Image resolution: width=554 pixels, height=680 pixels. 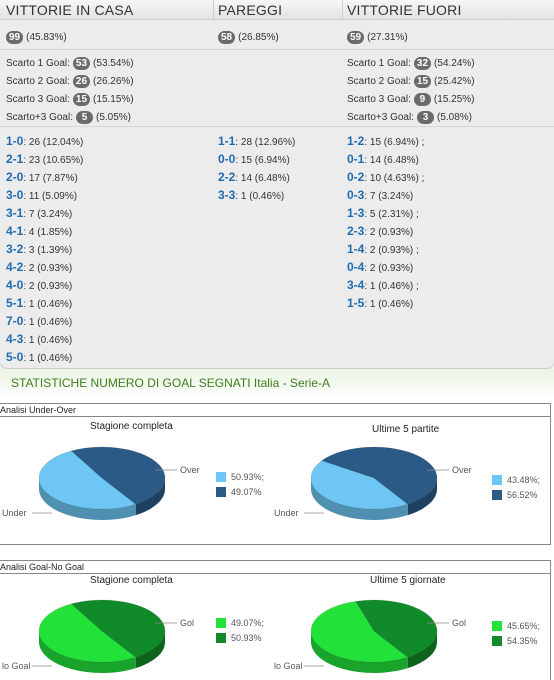 What do you see at coordinates (425, 117) in the screenshot?
I see `count-badge: 3` at bounding box center [425, 117].